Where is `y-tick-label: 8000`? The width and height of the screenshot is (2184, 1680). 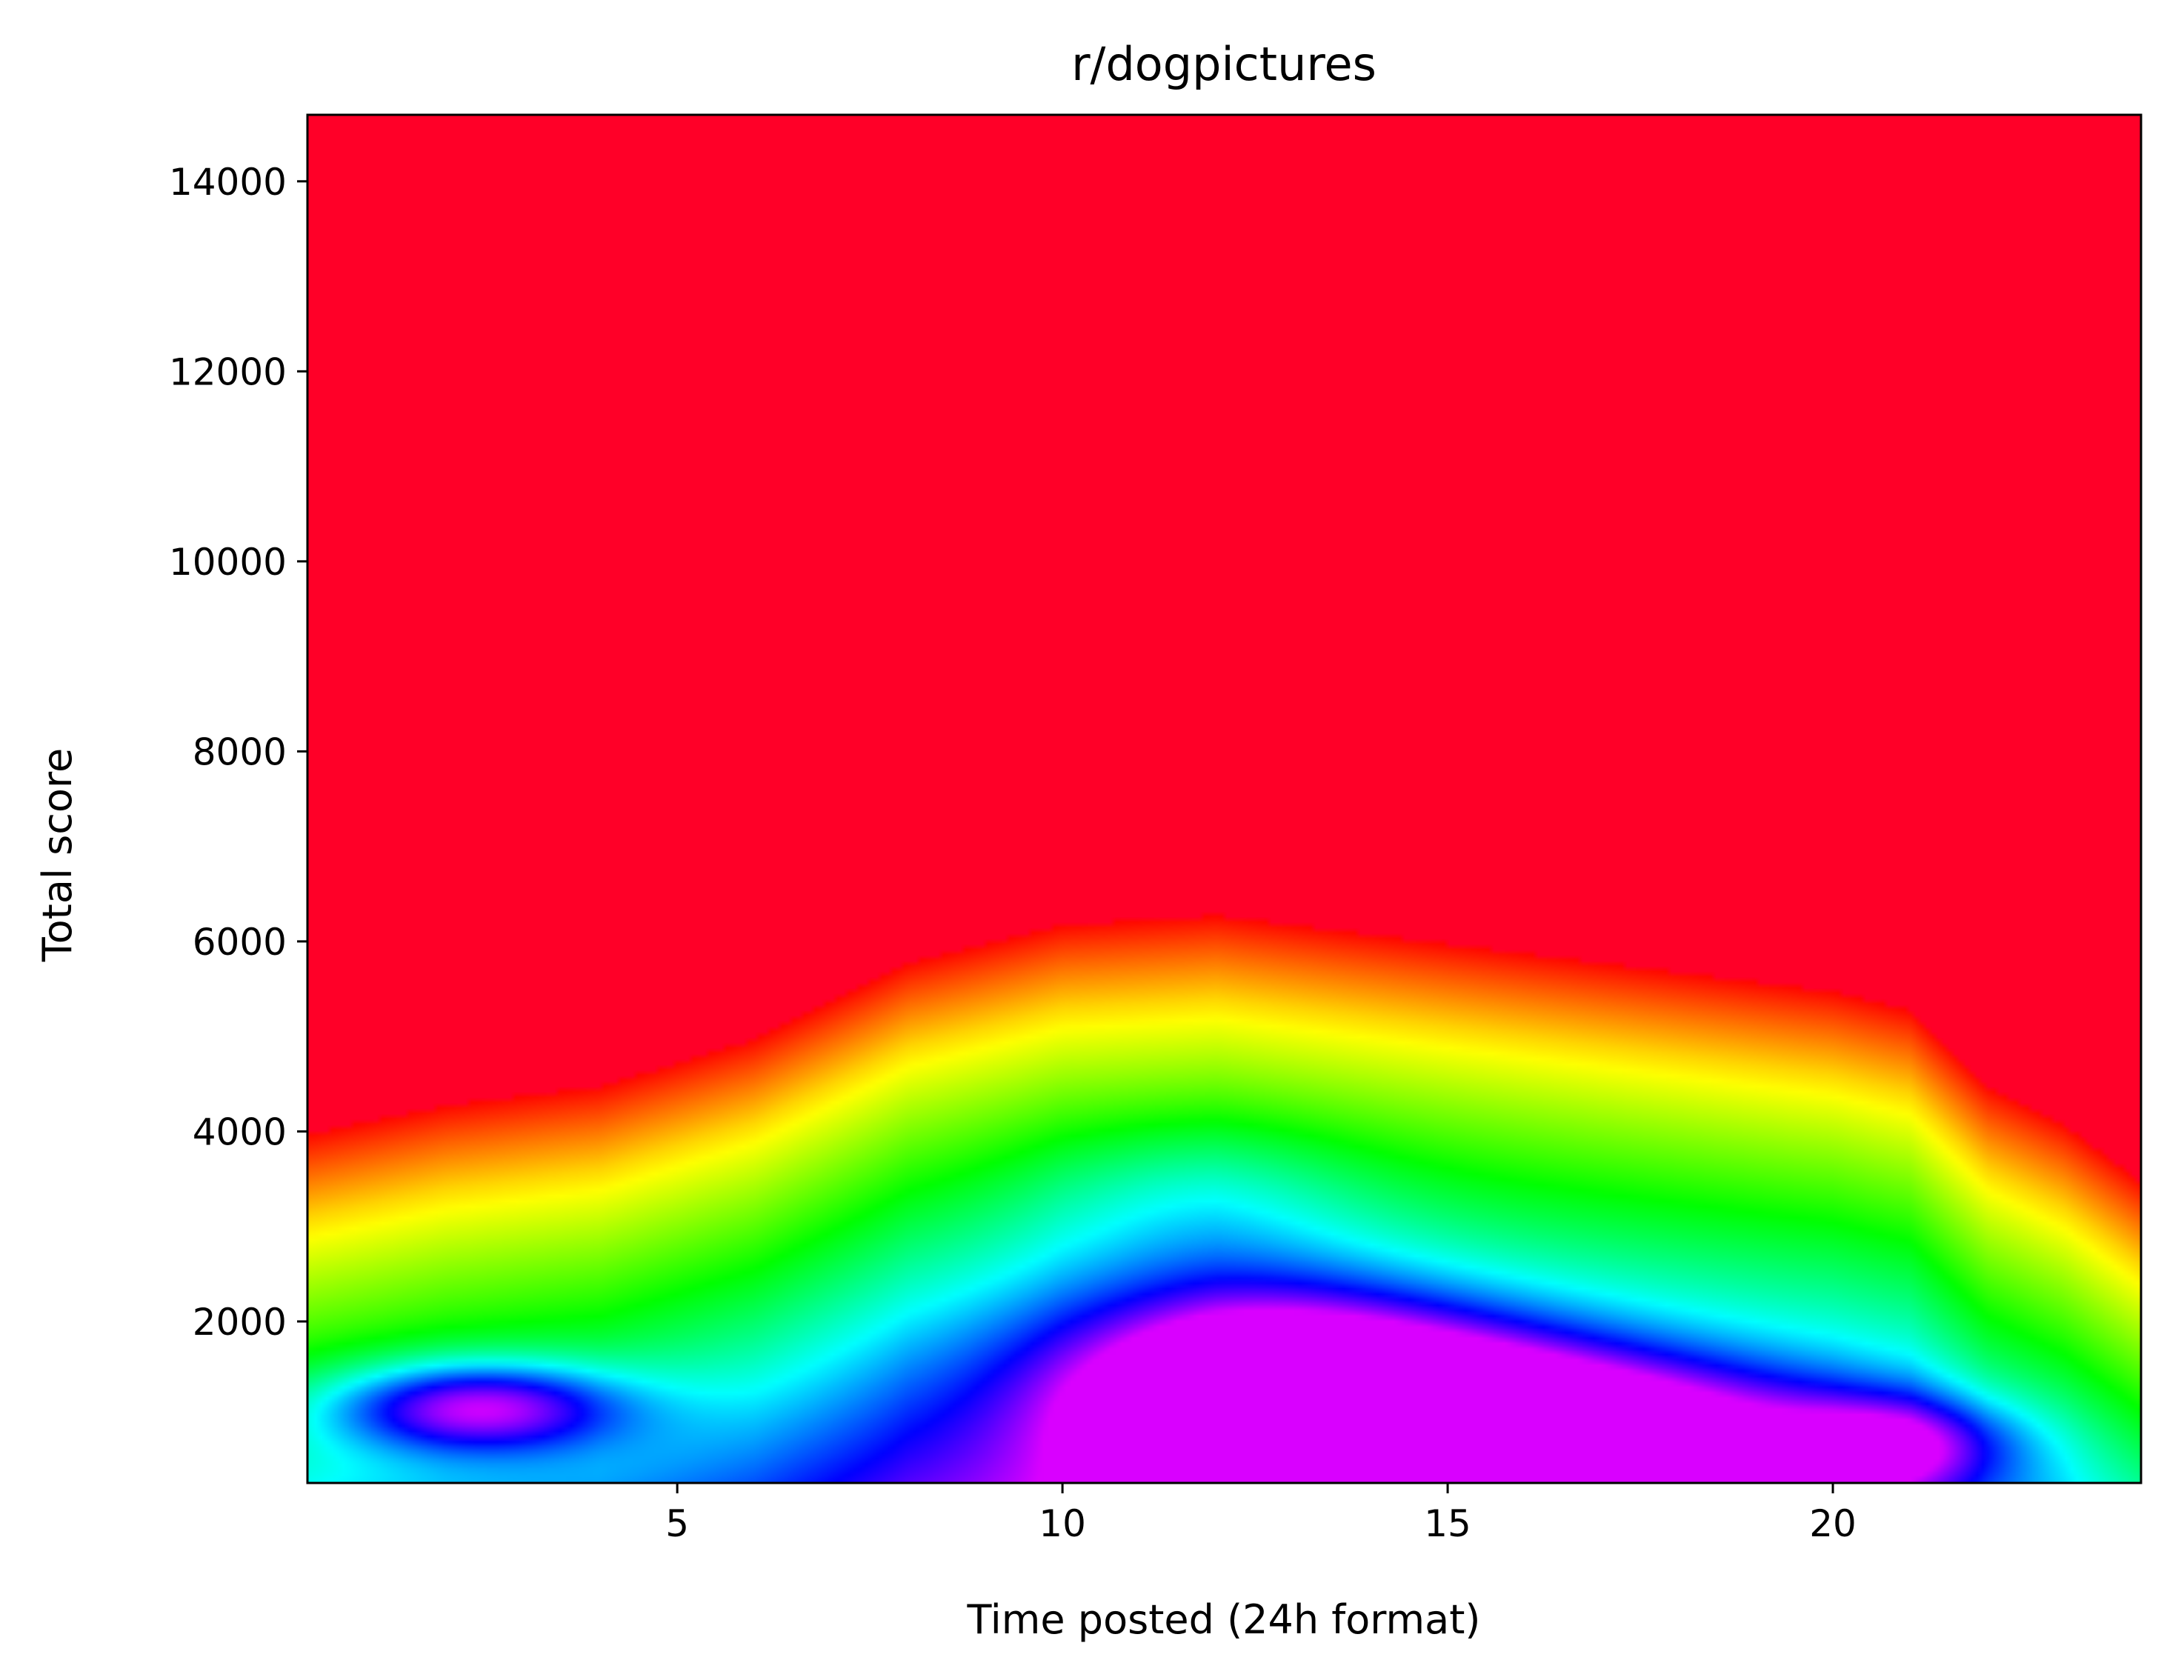
y-tick-label: 8000 is located at coordinates (240, 751).